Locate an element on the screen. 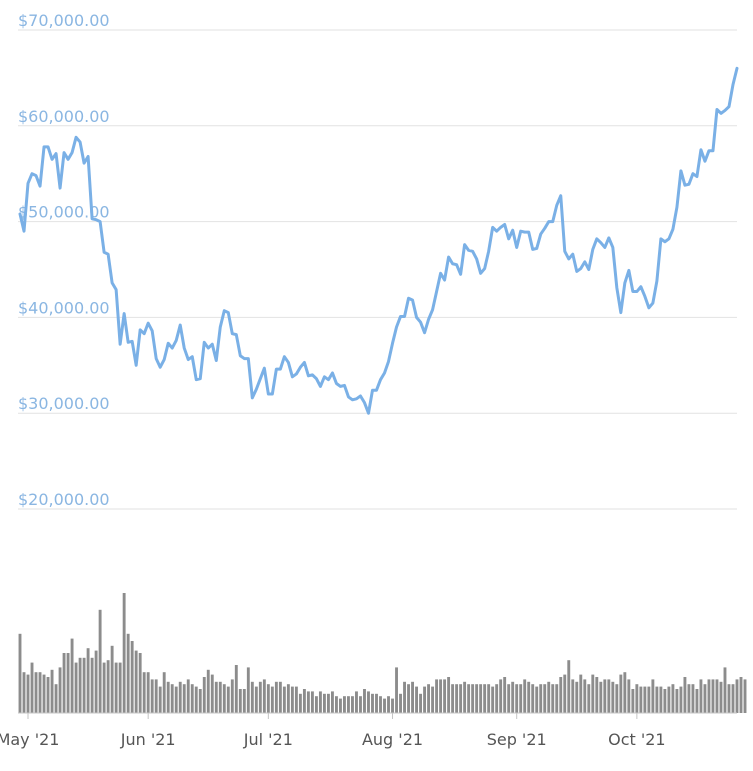 This screenshot has width=753, height=771. x-tick-label: Jul '21 is located at coordinates (268, 739).